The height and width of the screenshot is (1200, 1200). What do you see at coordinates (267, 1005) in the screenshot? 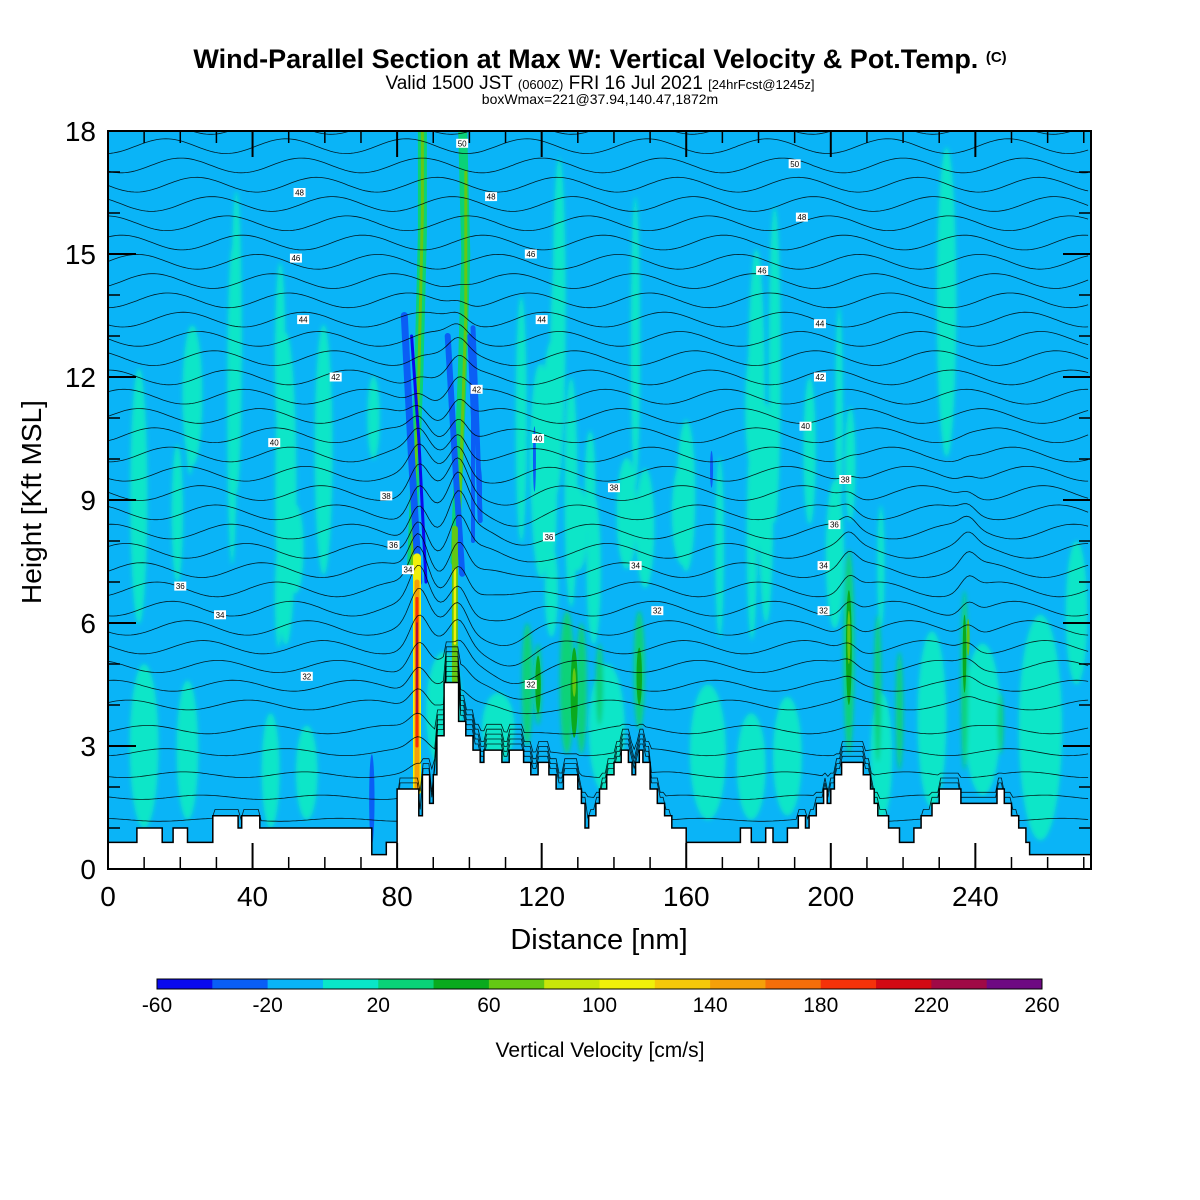
I see `colorbar-tick-label: -20` at bounding box center [267, 1005].